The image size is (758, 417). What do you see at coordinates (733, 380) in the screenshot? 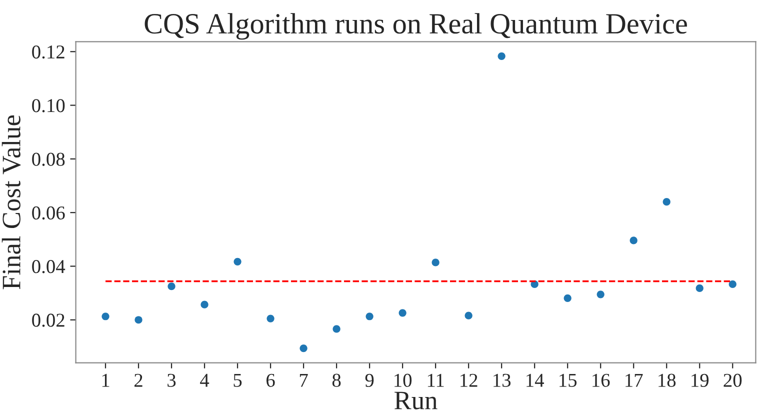
I see `x-tick-label: 20` at bounding box center [733, 380].